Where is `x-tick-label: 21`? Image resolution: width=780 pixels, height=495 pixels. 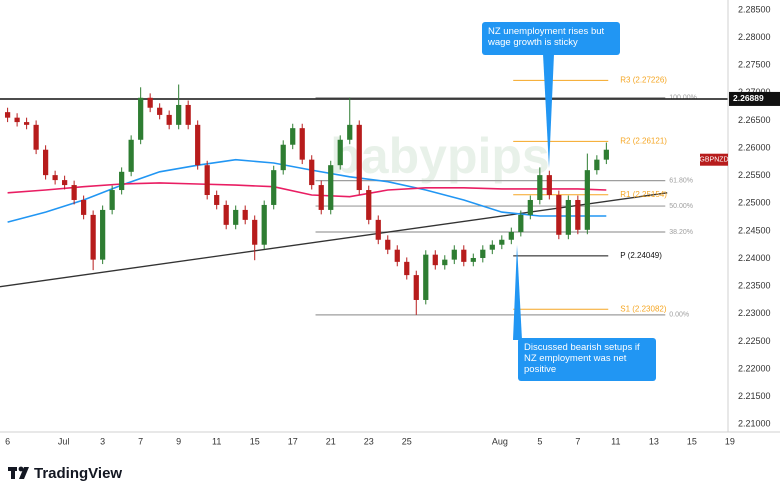 x-tick-label: 21 is located at coordinates (331, 441).